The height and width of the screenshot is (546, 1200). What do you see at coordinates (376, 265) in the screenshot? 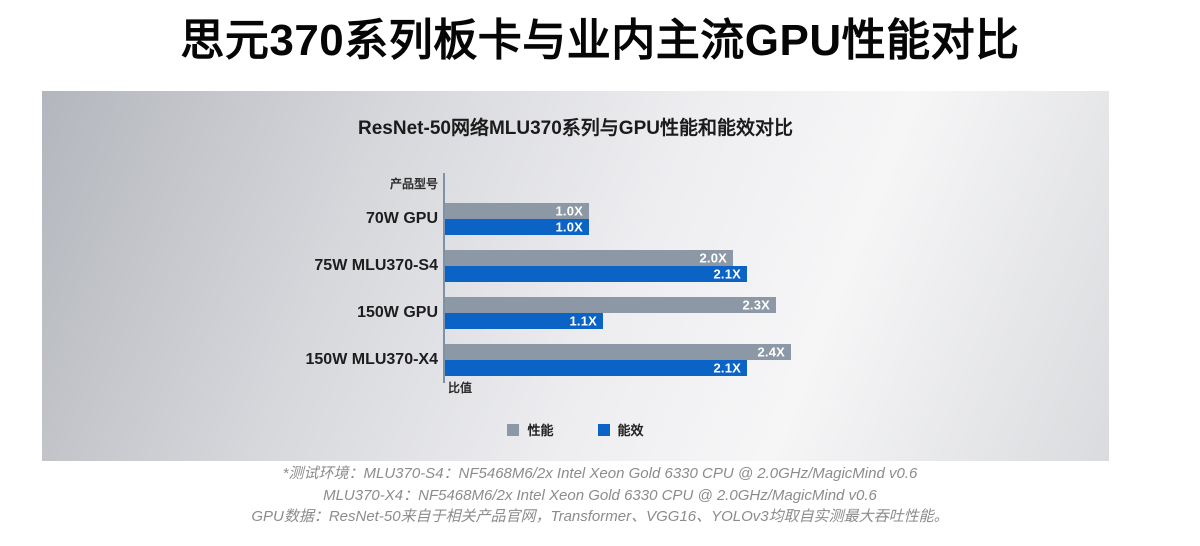
I see `category-label: 75W MLU370-S4` at bounding box center [376, 265].